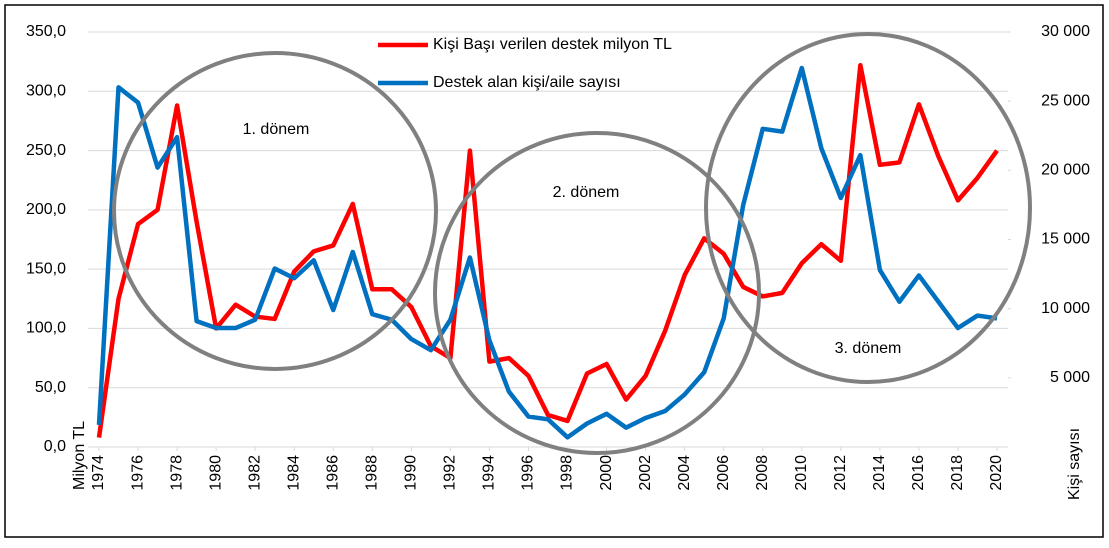  Describe the element at coordinates (46, 328) in the screenshot. I see `y-tick-label: 100,0` at that location.